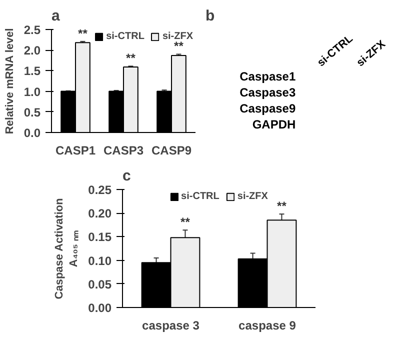 Image resolution: width=406 pixels, height=339 pixels. Describe the element at coordinates (123, 151) in the screenshot. I see `x-tick-label: CASP3` at that location.